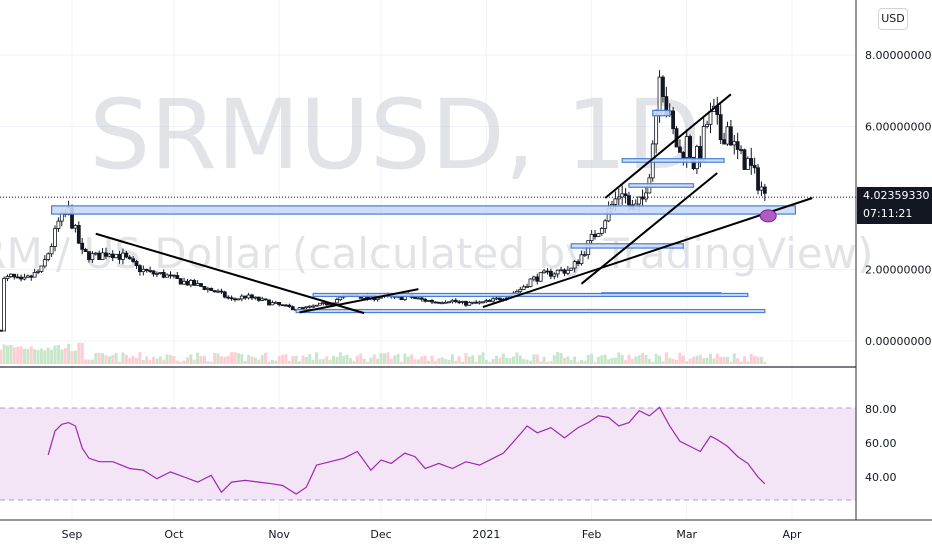  Describe the element at coordinates (898, 270) in the screenshot. I see `price-tick-label: 2.00000000` at that location.